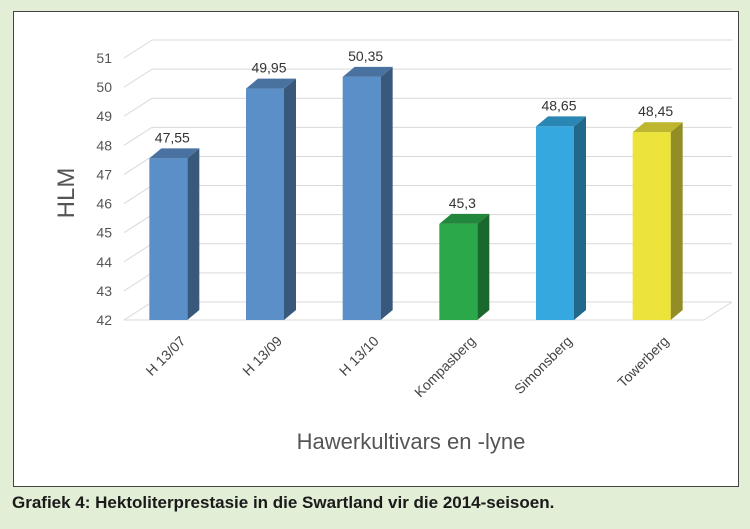 Image resolution: width=750 pixels, height=529 pixels. Describe the element at coordinates (718, 311) in the screenshot. I see `floor-edge` at that location.